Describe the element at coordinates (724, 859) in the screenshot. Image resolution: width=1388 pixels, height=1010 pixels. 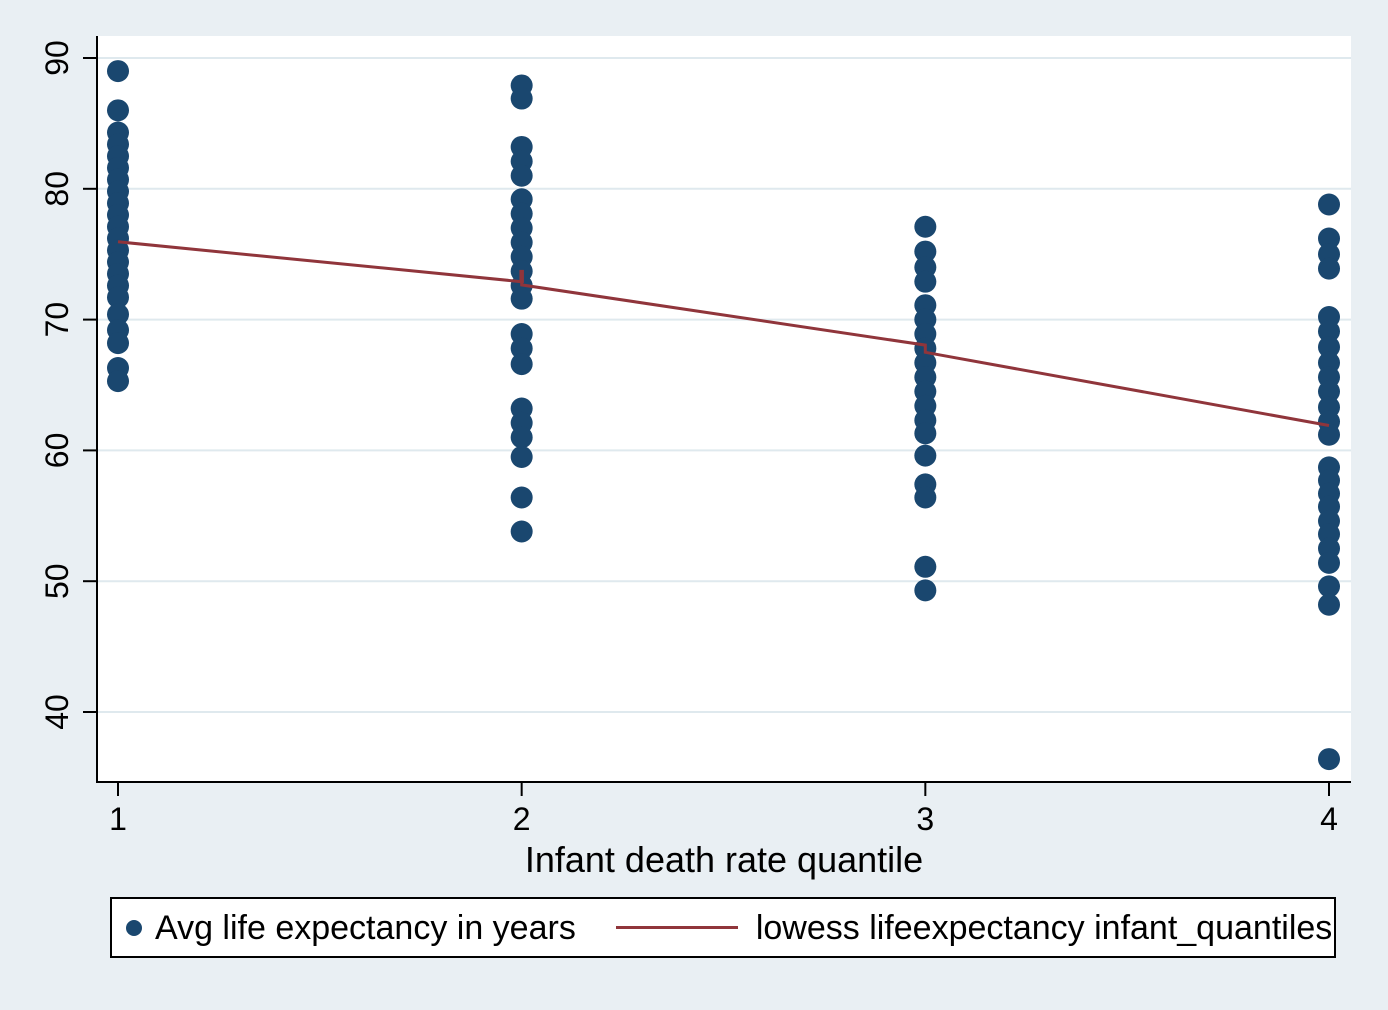
I see `x-axis-title: Infant death rate quantile` at that location.